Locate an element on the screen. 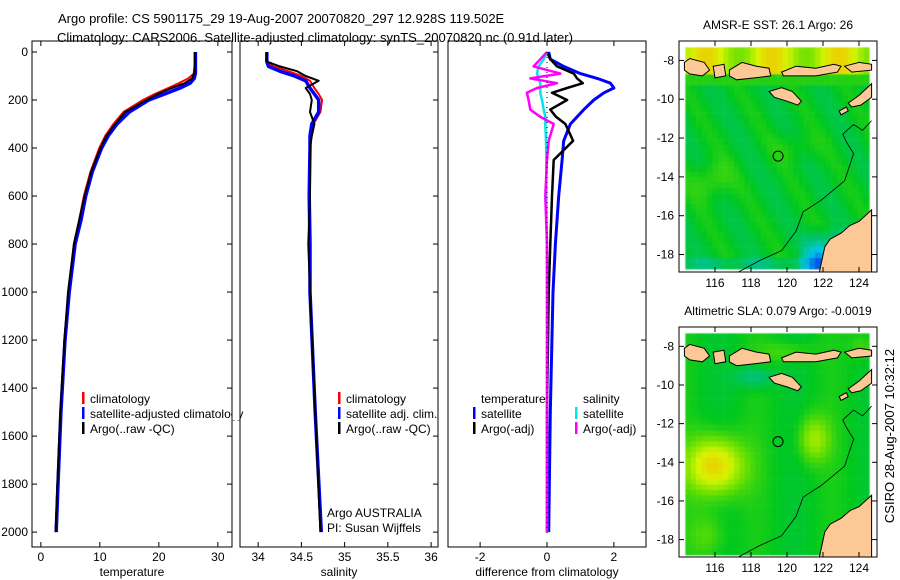 This screenshot has width=900, height=580. legend-header: salinity is located at coordinates (601, 399).